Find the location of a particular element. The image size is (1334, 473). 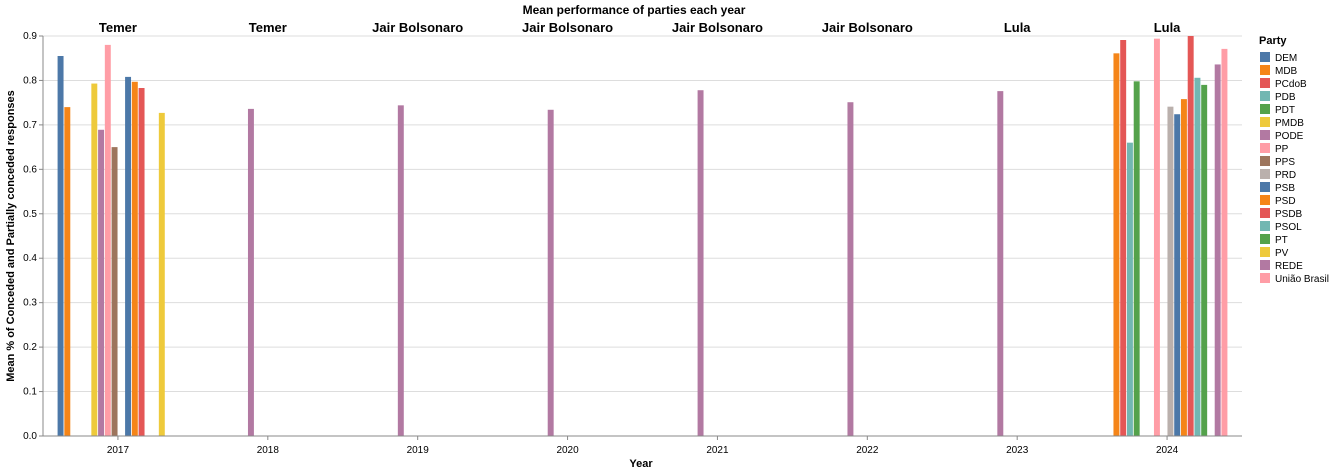

legend-label: União Brasil is located at coordinates (1302, 279).